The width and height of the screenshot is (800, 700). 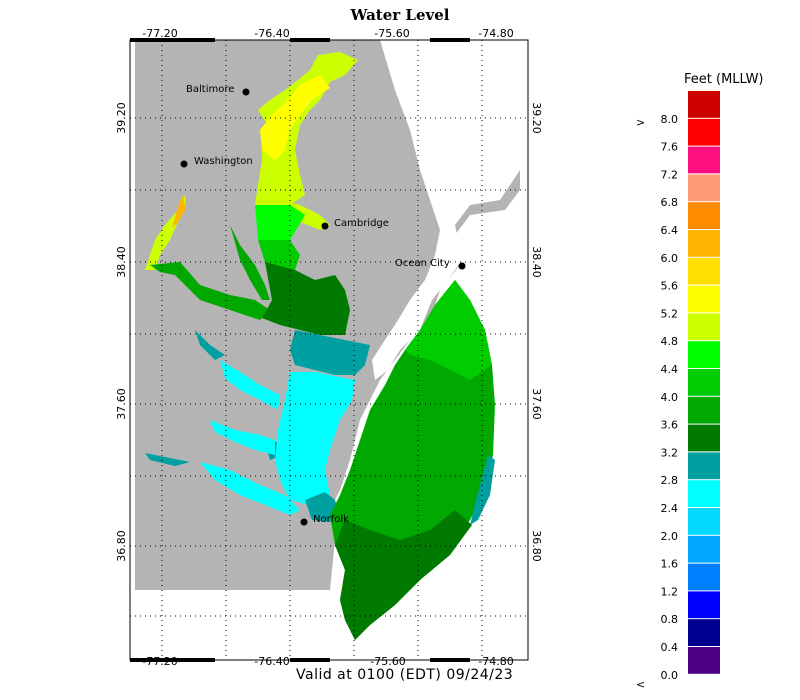 I want to click on lat-label-left-4: 36.80, so click(x=121, y=546).